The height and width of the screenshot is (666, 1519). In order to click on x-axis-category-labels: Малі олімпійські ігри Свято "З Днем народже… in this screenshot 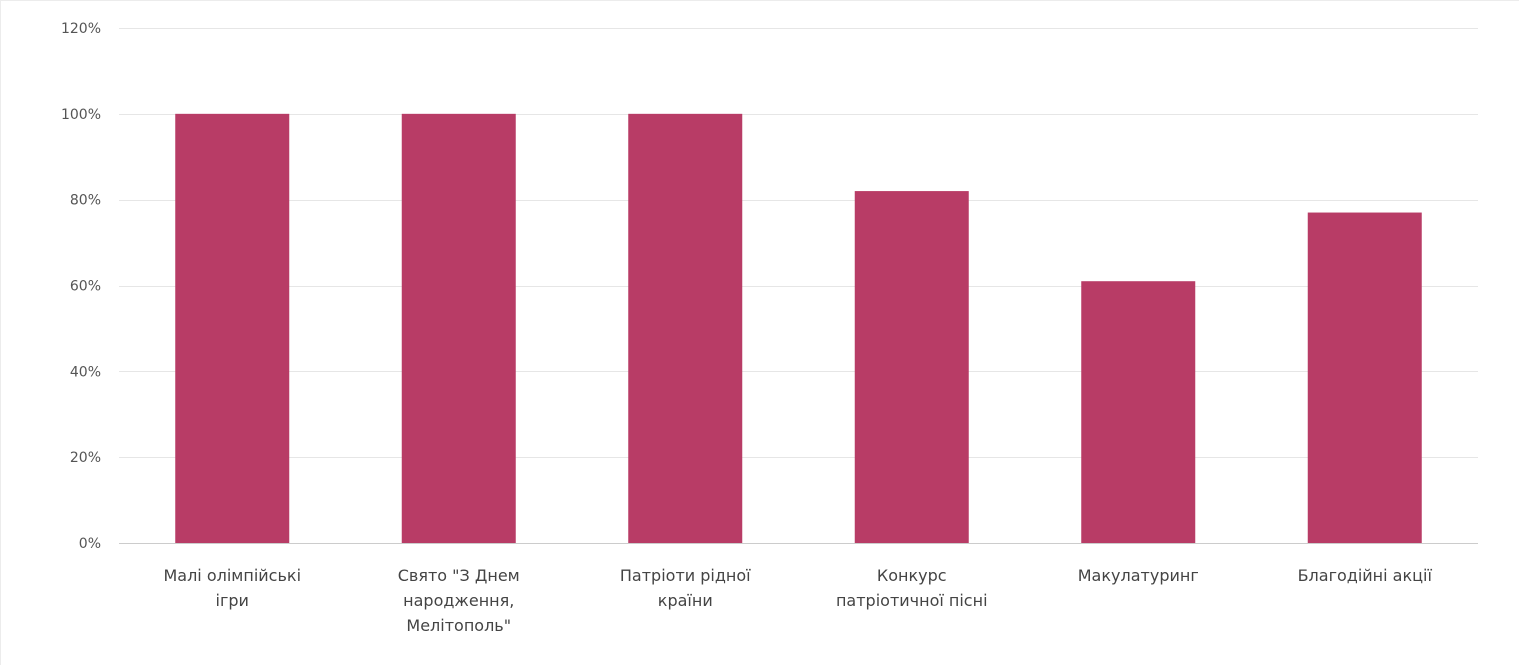, I will do `click(797, 600)`.